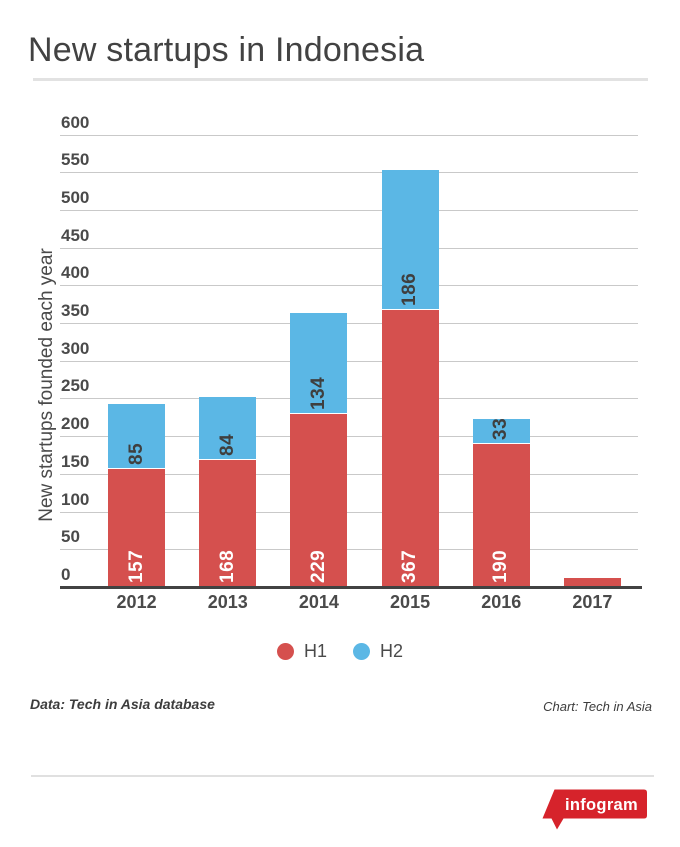 The width and height of the screenshot is (680, 847). I want to click on legend-label-h2: H2, so click(392, 650).